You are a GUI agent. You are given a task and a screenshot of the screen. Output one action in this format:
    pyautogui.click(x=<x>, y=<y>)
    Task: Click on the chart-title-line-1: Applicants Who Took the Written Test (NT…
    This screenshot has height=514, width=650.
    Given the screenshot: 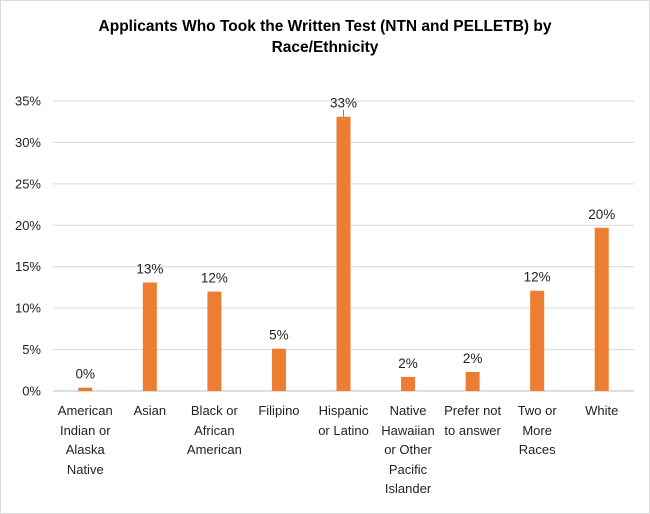 What is the action you would take?
    pyautogui.click(x=325, y=26)
    